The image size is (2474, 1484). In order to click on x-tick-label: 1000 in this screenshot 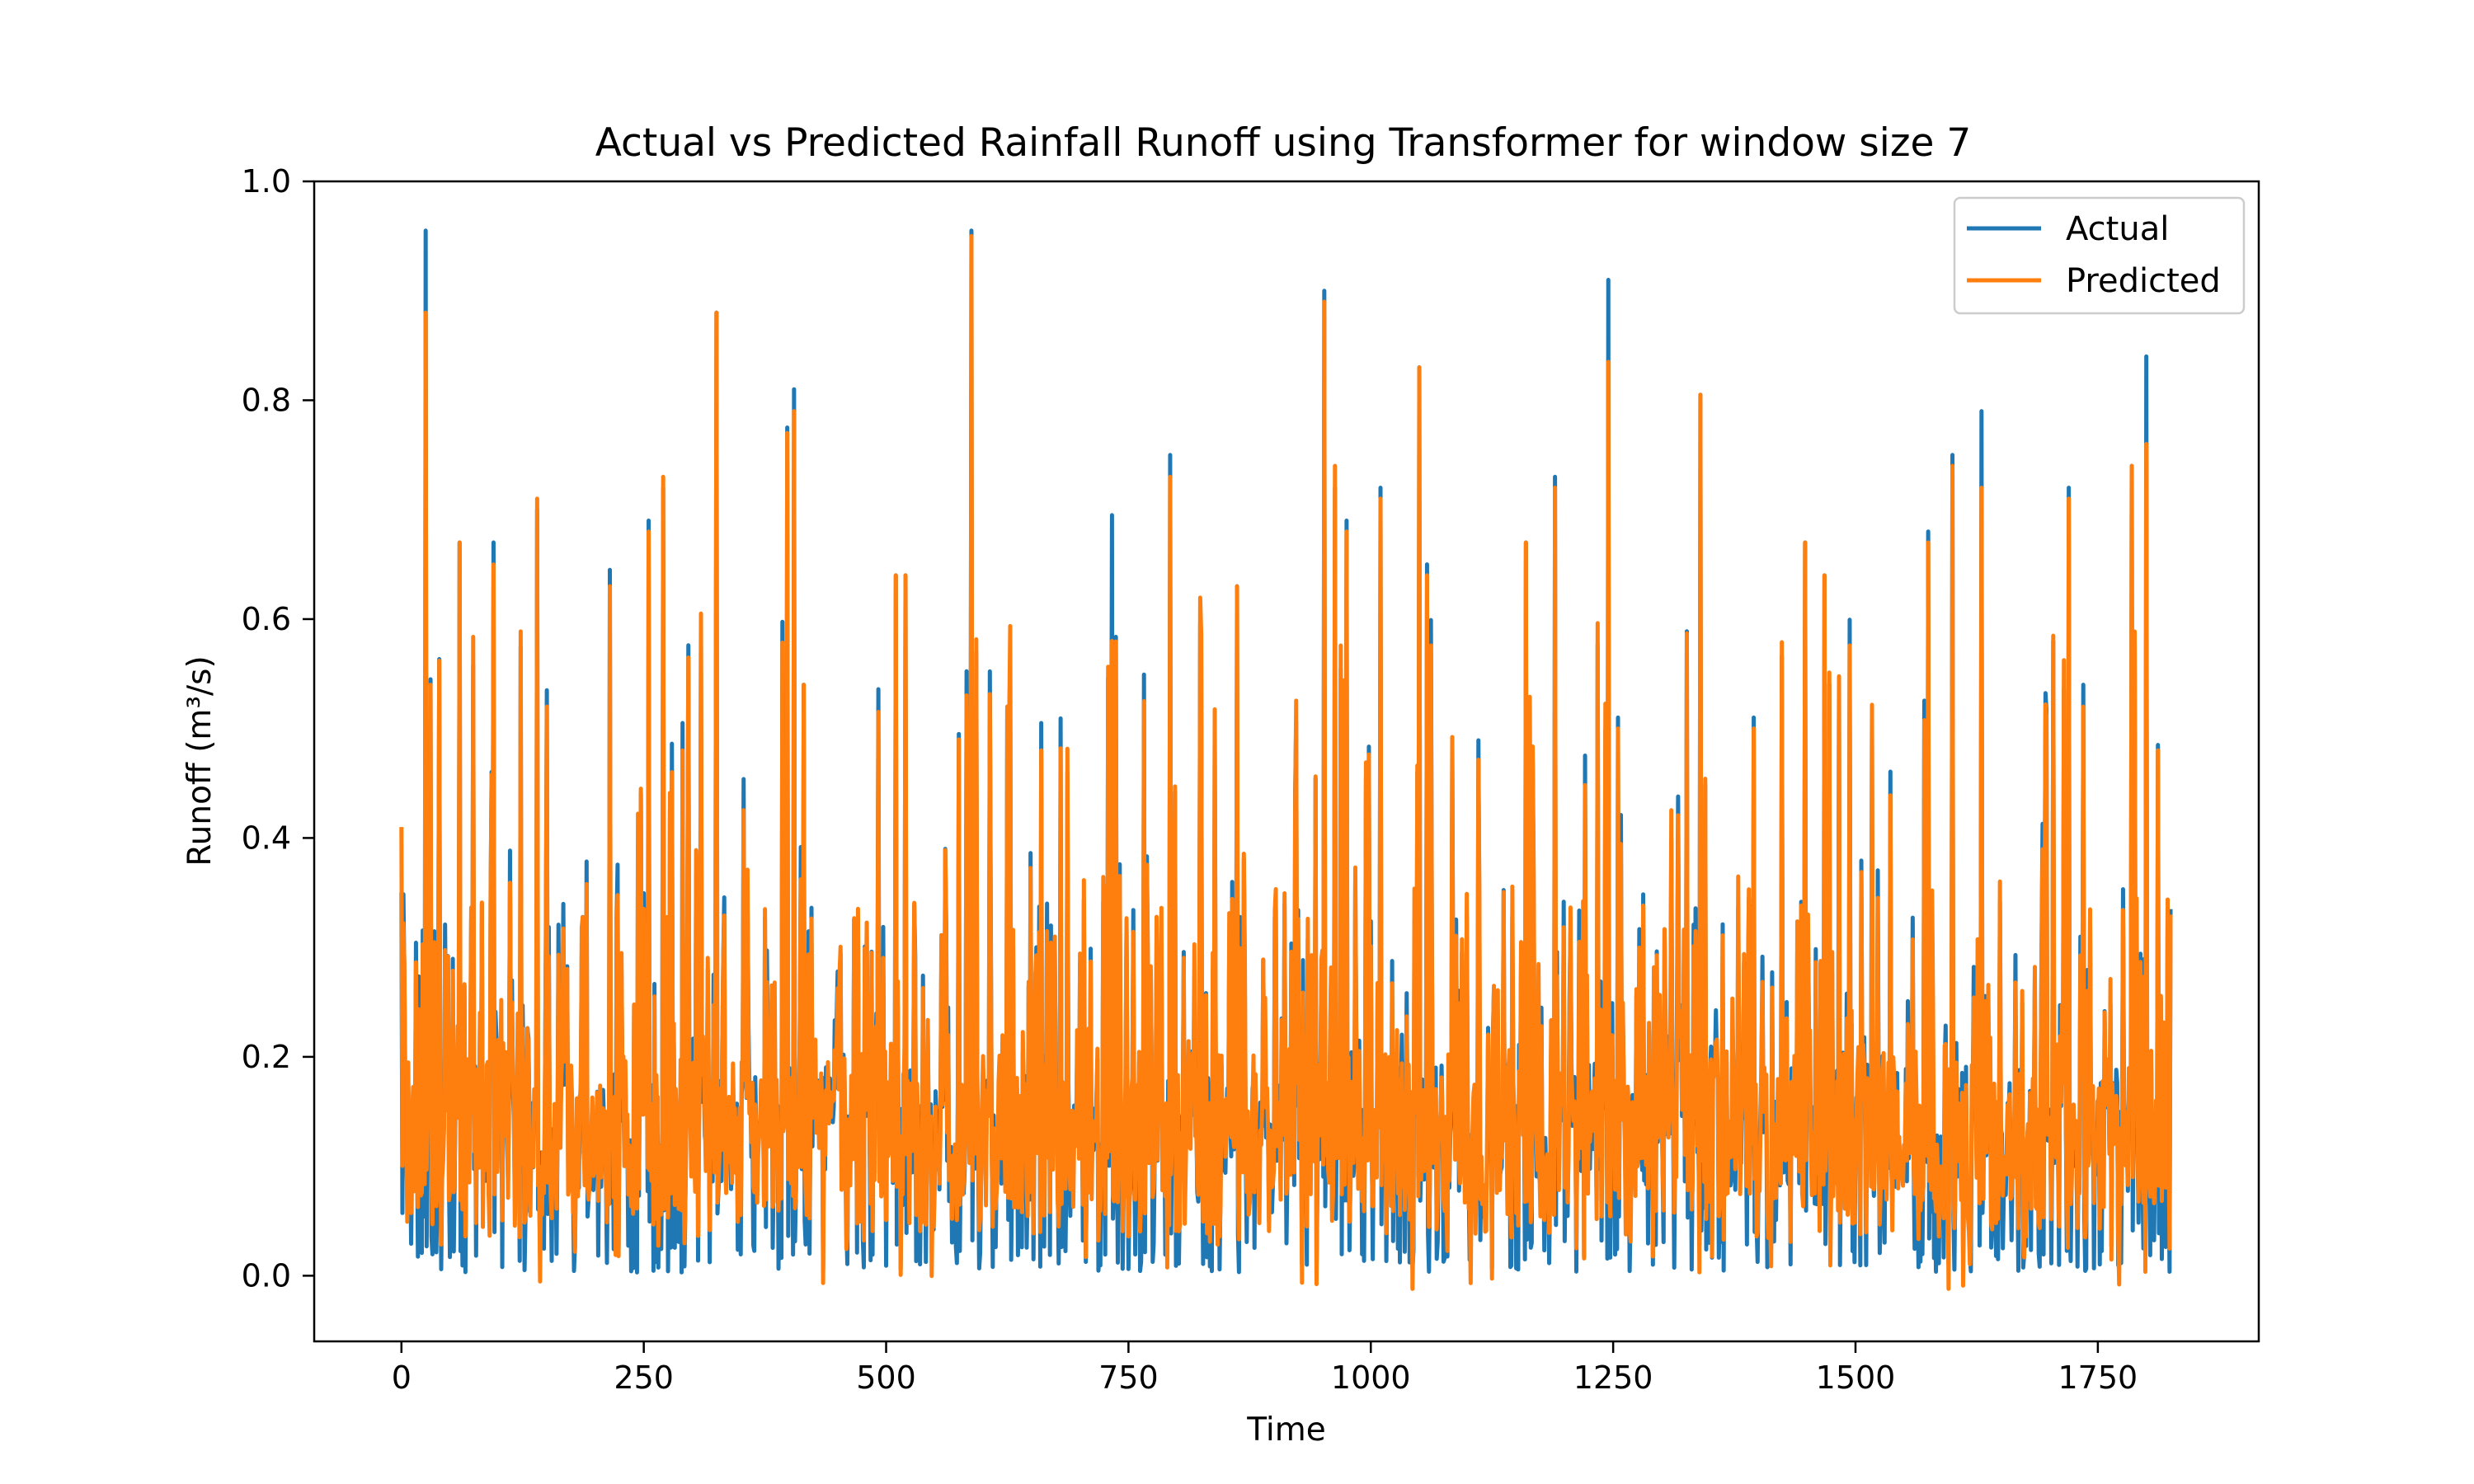, I will do `click(1371, 1378)`.